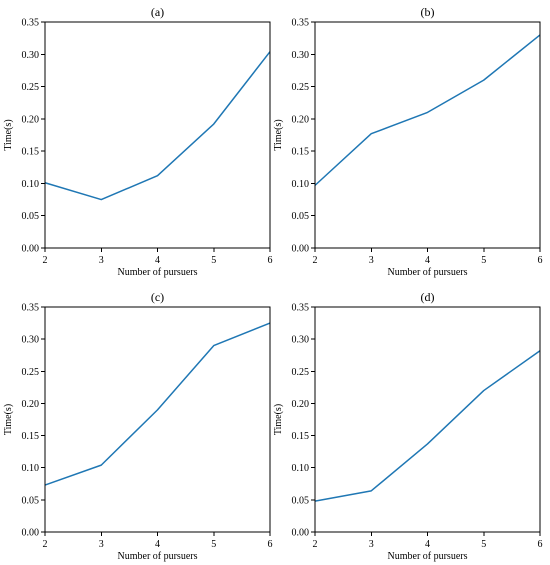 The image size is (550, 565). Describe the element at coordinates (427, 110) in the screenshot. I see `panel-b-series-line` at that location.